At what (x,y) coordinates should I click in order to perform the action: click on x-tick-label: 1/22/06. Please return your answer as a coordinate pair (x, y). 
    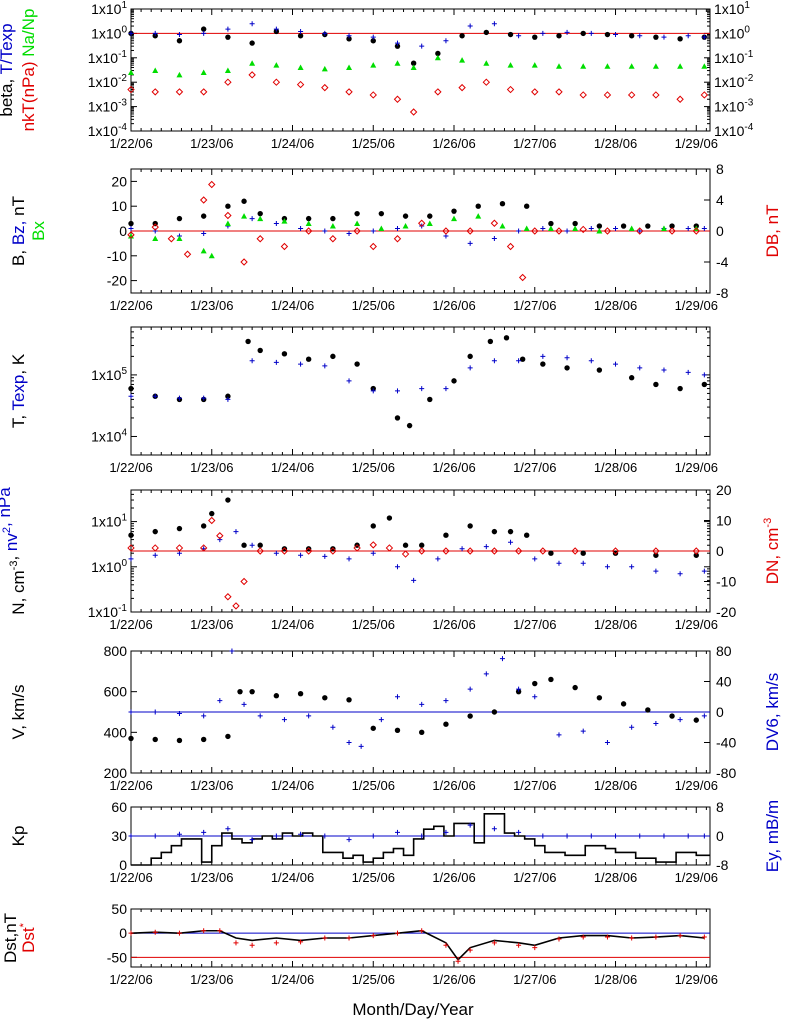
    Looking at the image, I should click on (130, 785).